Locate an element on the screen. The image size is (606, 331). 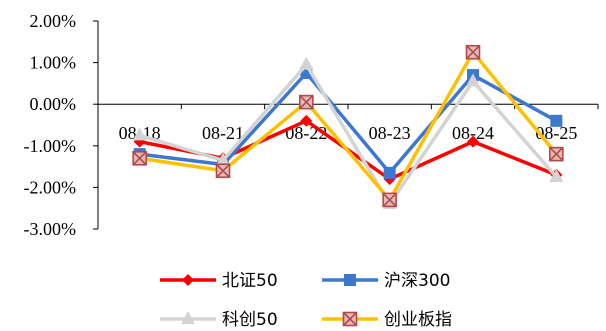
y-tick-label: -2.00% is located at coordinates (50, 187).